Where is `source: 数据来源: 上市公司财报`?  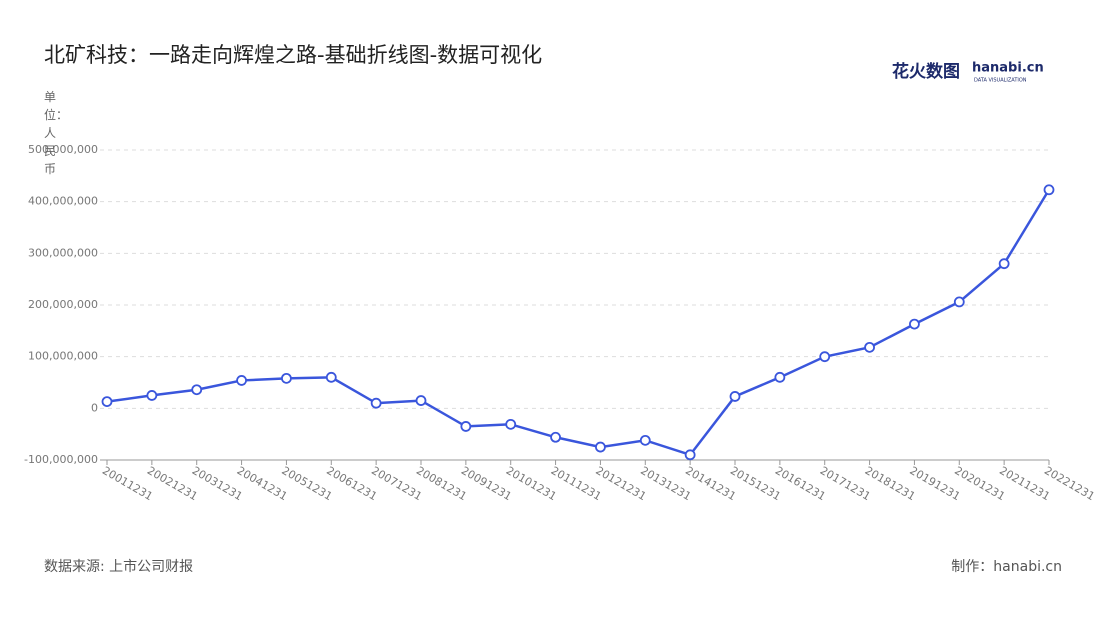 source: 数据来源: 上市公司财报 is located at coordinates (118, 566).